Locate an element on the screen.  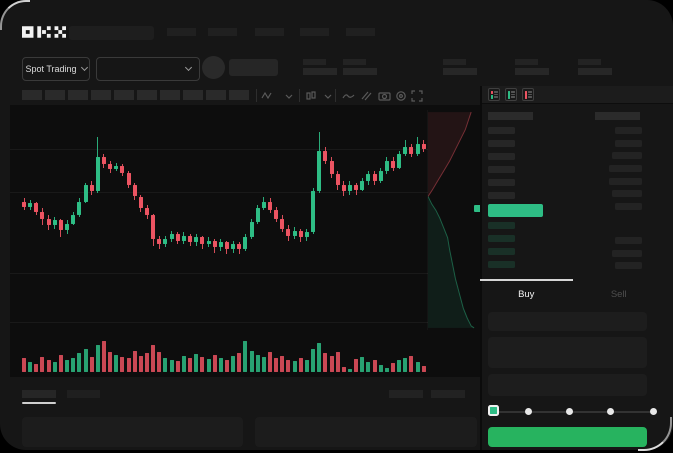
book-buys-icon is located at coordinates (511, 94).